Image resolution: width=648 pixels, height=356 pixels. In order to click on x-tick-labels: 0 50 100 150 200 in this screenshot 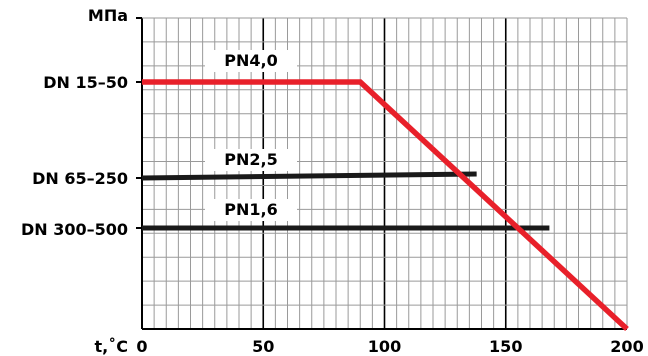, I will do `click(389, 346)`.